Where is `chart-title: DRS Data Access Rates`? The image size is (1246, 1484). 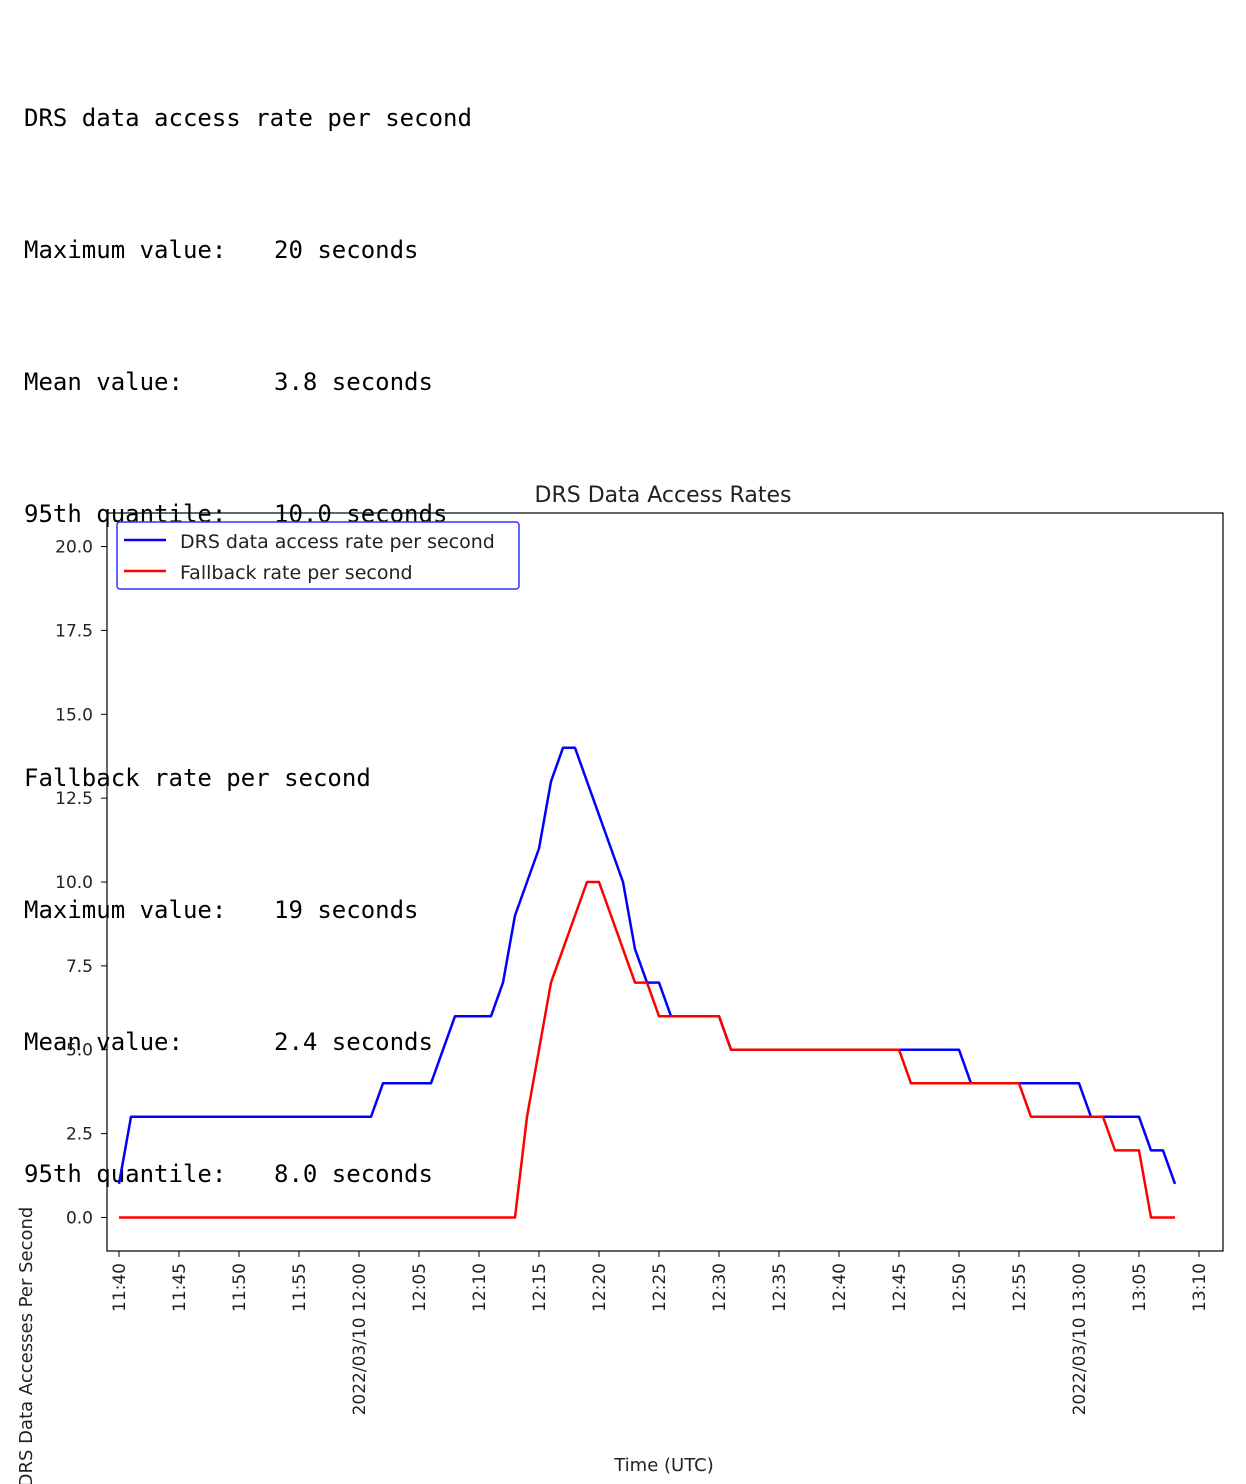 chart-title: DRS Data Access Rates is located at coordinates (663, 495).